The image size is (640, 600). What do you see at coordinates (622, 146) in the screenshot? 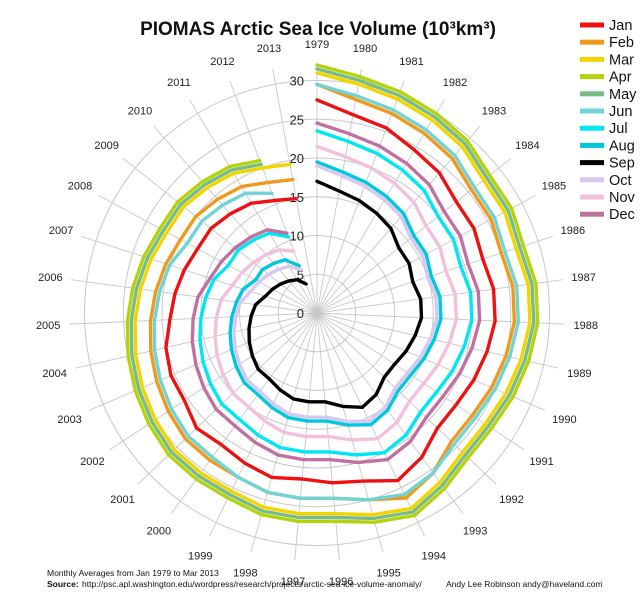
I see `legend-label: Aug` at bounding box center [622, 146].